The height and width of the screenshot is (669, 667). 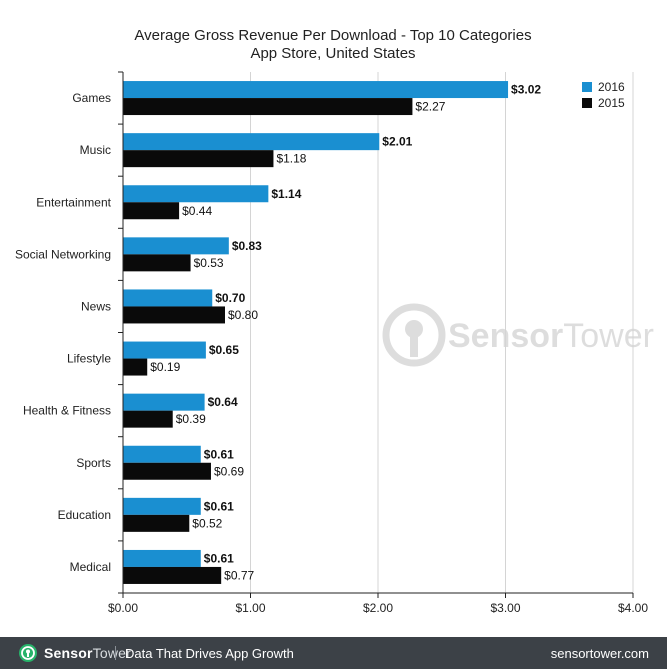 I want to click on category-label: Medical, so click(x=90, y=567).